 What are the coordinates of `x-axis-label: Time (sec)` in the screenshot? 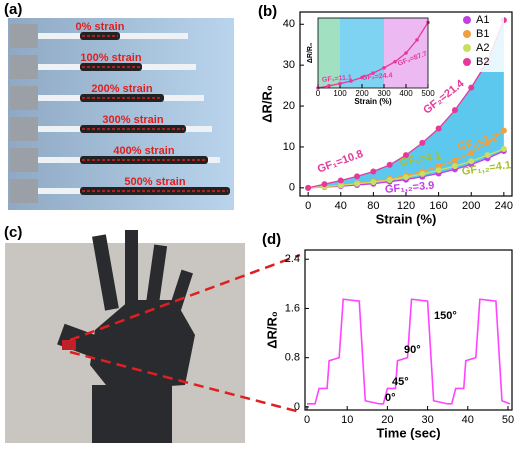 It's located at (408, 432).